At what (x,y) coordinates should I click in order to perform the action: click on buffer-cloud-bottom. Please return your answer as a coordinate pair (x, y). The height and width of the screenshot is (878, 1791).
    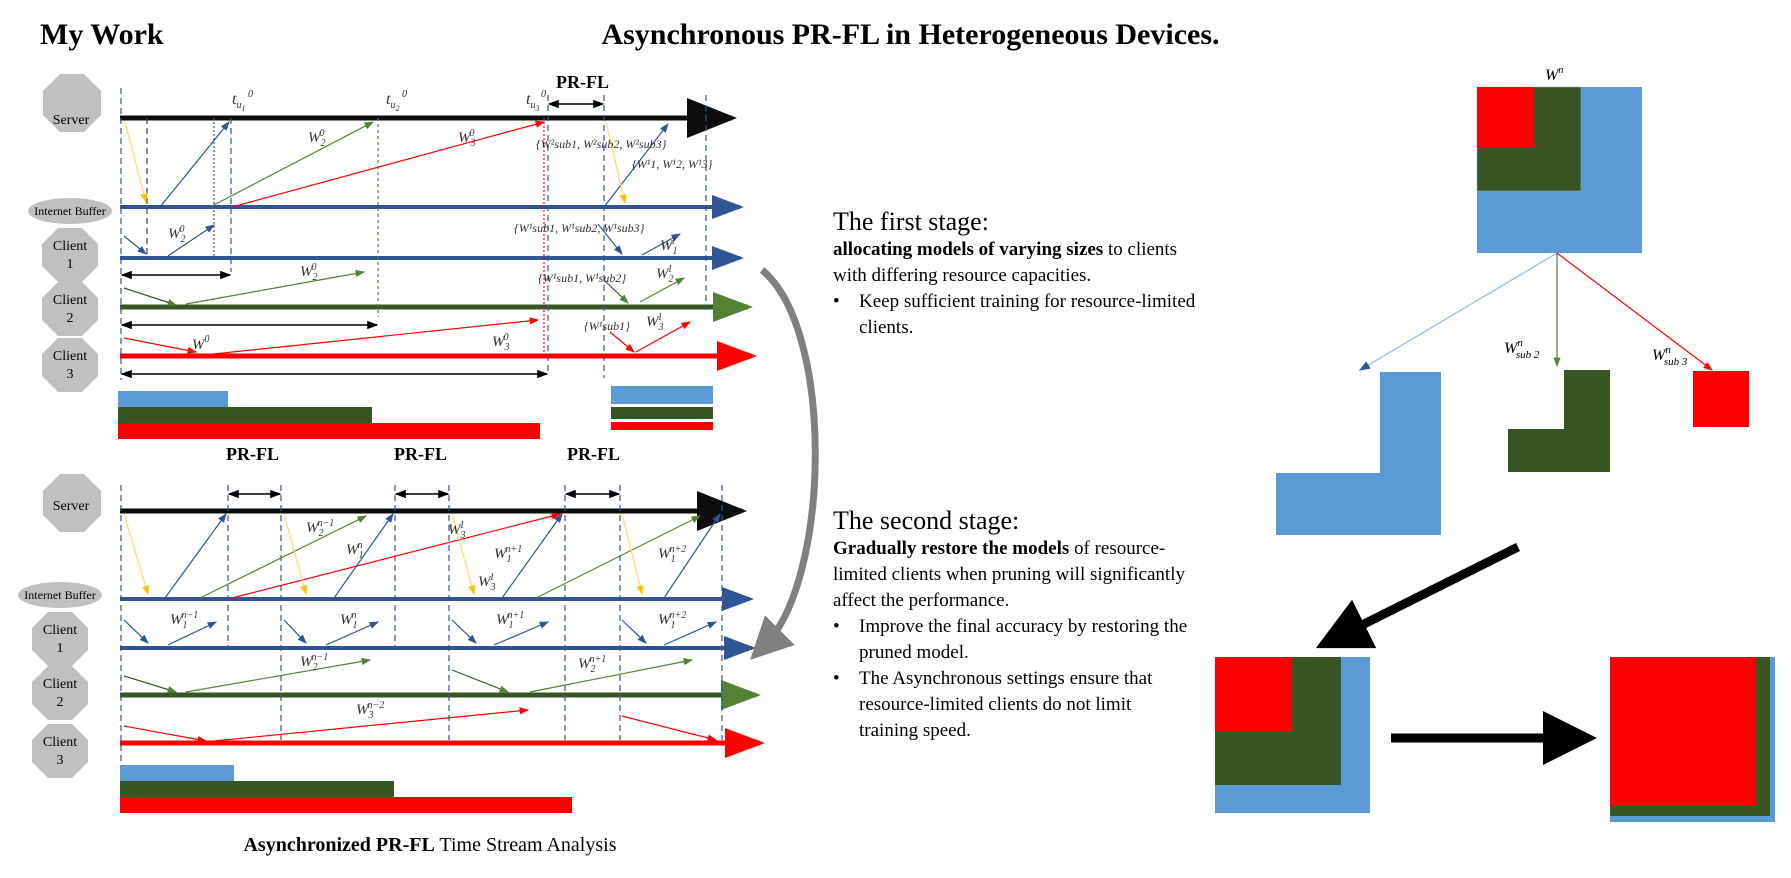
    Looking at the image, I should click on (60, 595).